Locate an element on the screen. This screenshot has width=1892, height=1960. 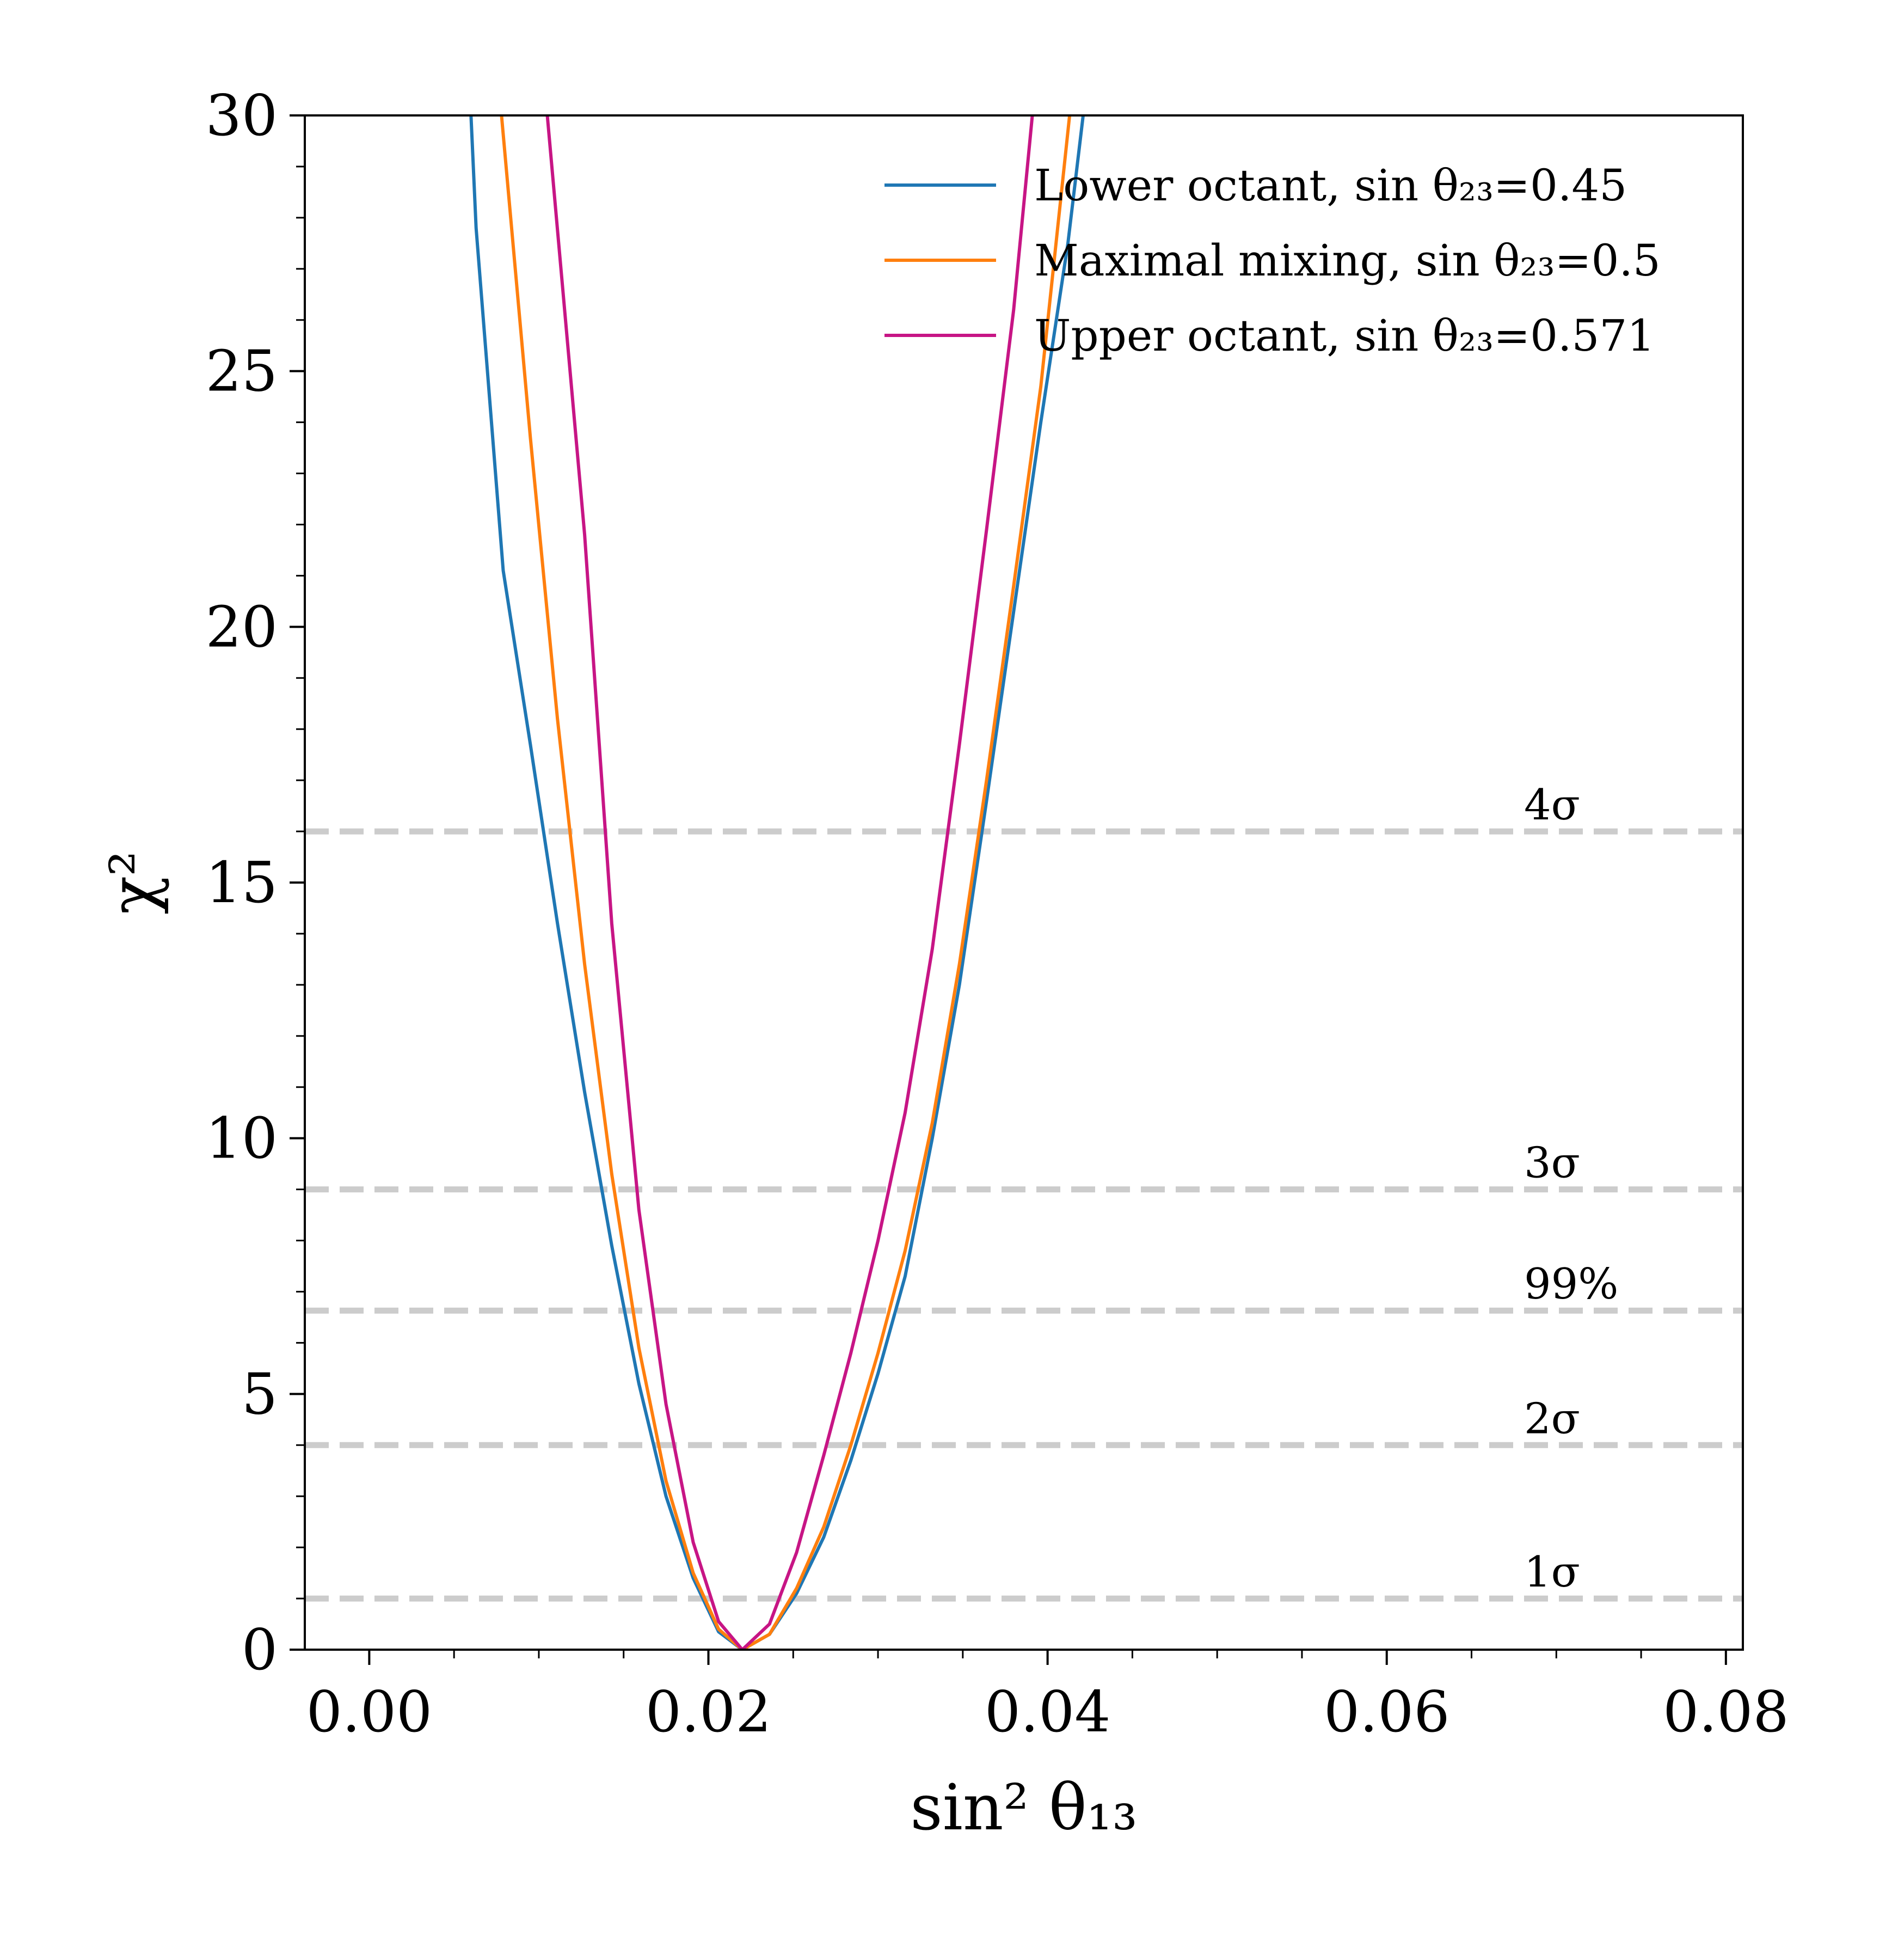
reference-line-label: 4σ is located at coordinates (1552, 805).